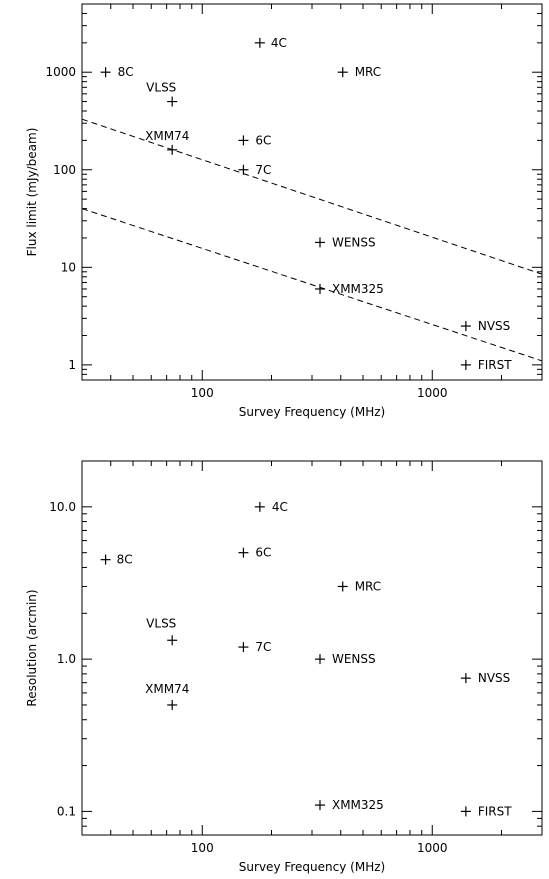 The image size is (549, 879). What do you see at coordinates (60, 72) in the screenshot?
I see `y-tick-label: 1000` at bounding box center [60, 72].